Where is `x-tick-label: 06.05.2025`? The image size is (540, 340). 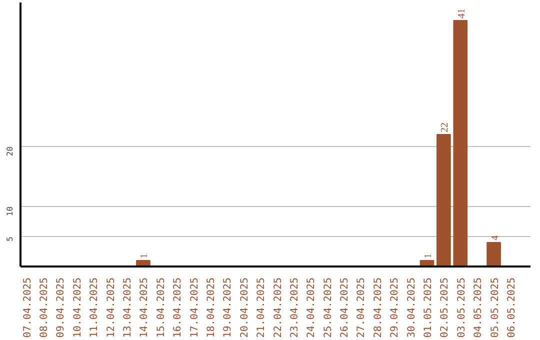 x-tick-label: 06.05.2025 is located at coordinates (512, 307).